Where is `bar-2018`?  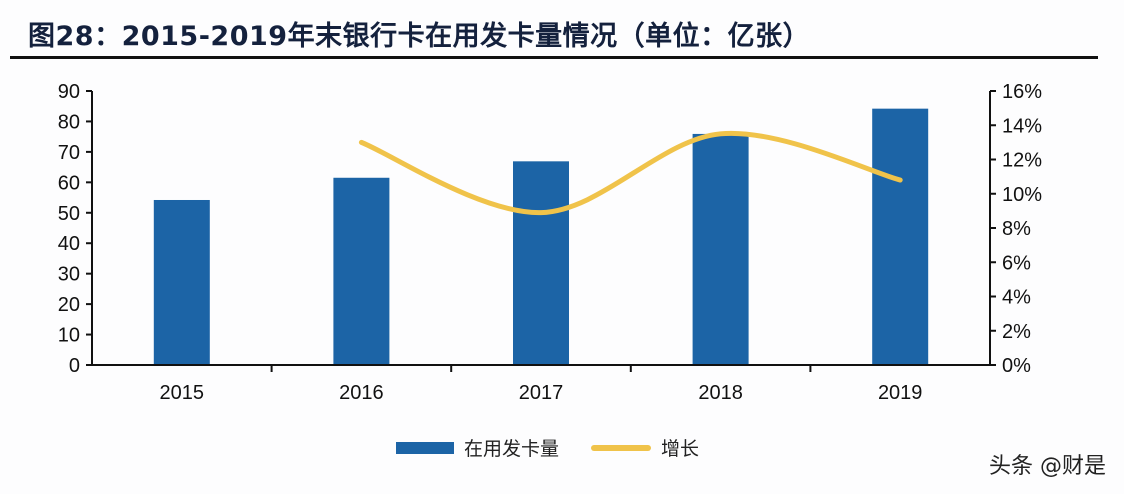 bar-2018 is located at coordinates (720, 249).